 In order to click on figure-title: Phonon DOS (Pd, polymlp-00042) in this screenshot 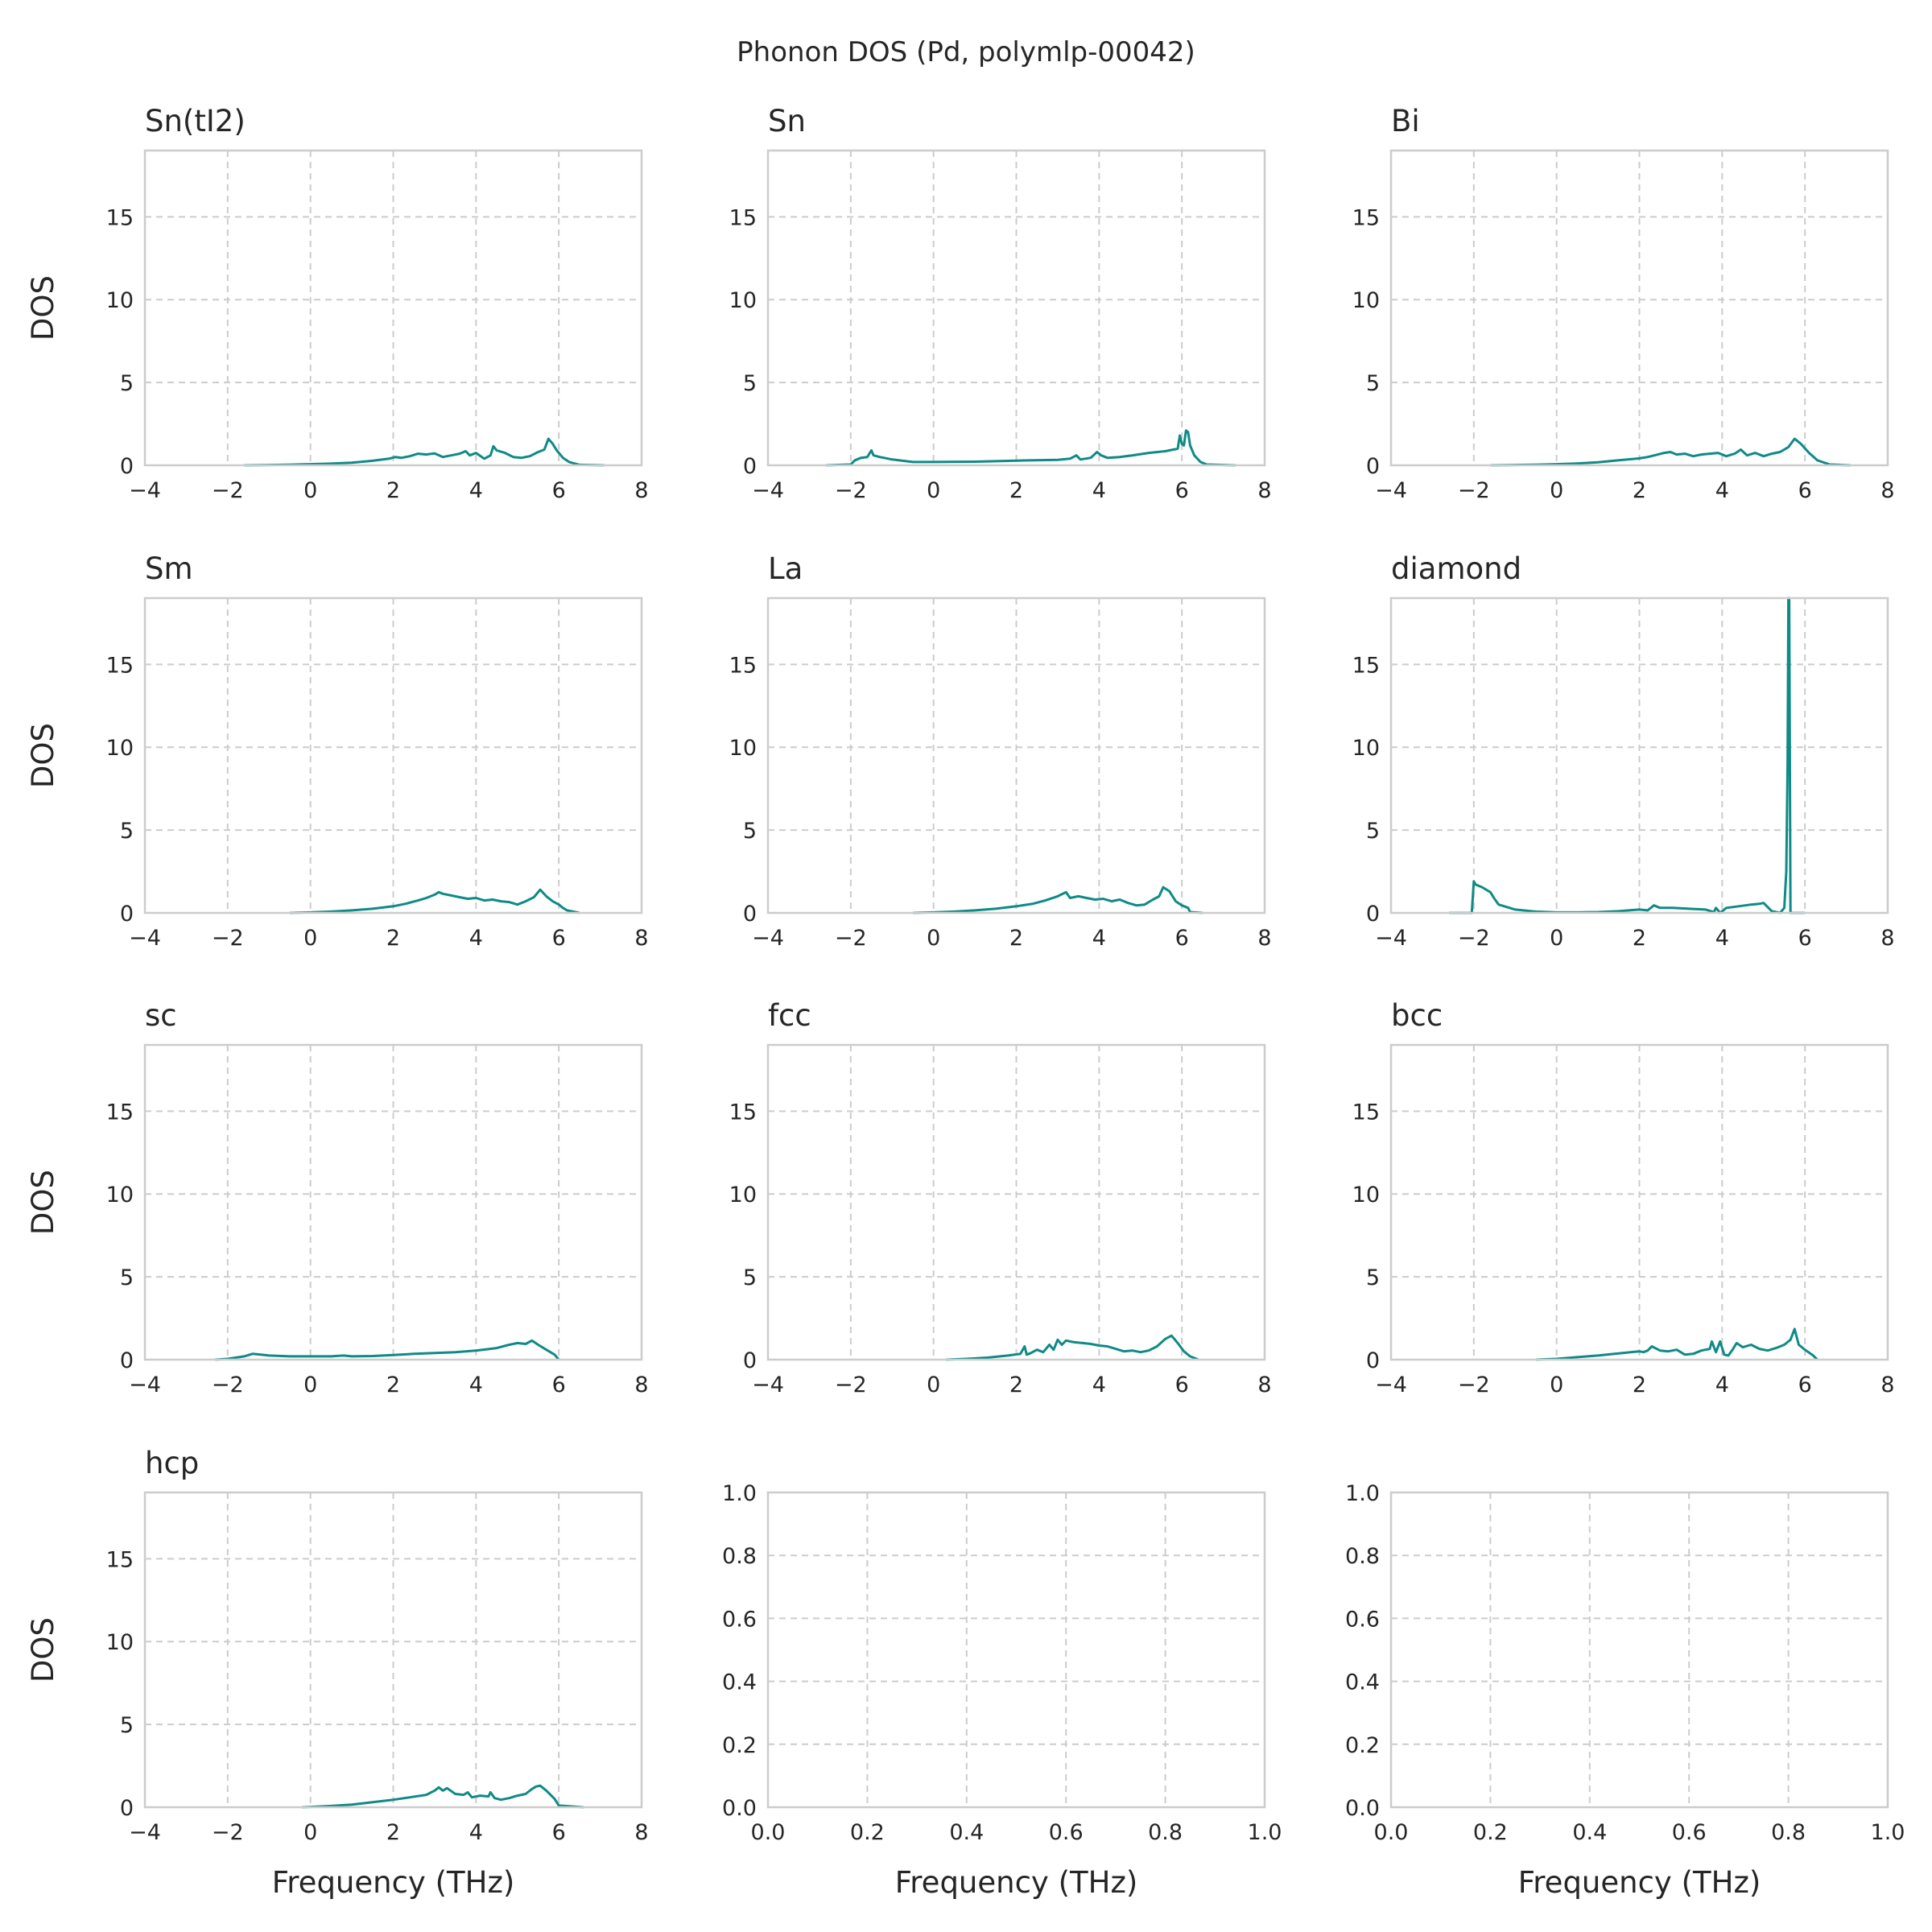, I will do `click(966, 52)`.